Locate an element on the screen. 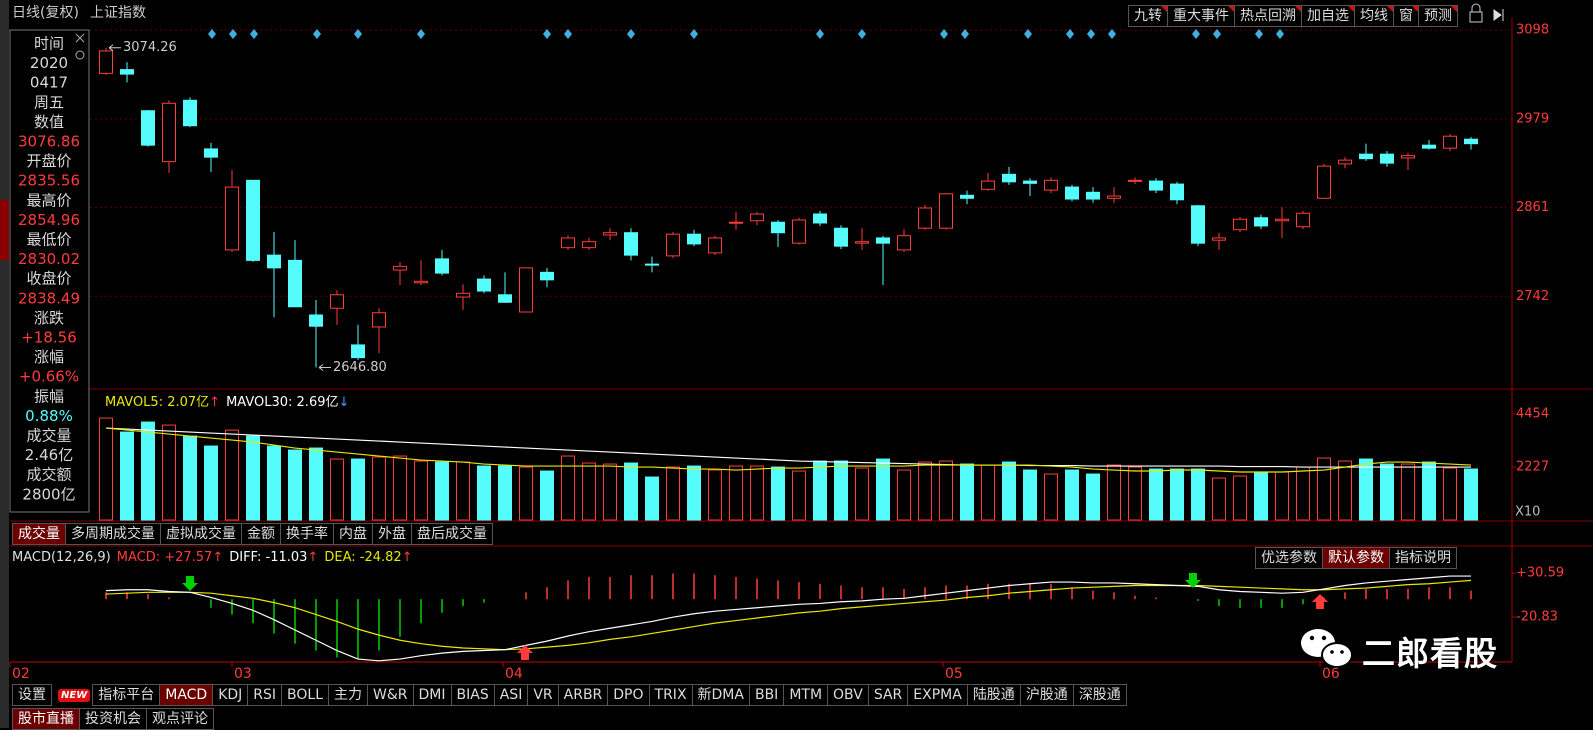 This screenshot has height=730, width=1593. indicator-button: 陆股通 is located at coordinates (994, 695).